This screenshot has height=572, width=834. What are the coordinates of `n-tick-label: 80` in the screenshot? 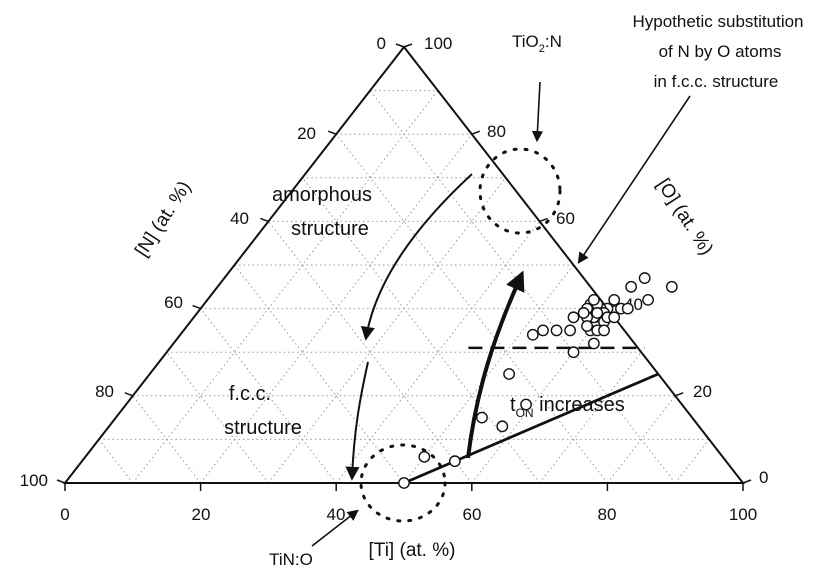 It's located at (104, 391).